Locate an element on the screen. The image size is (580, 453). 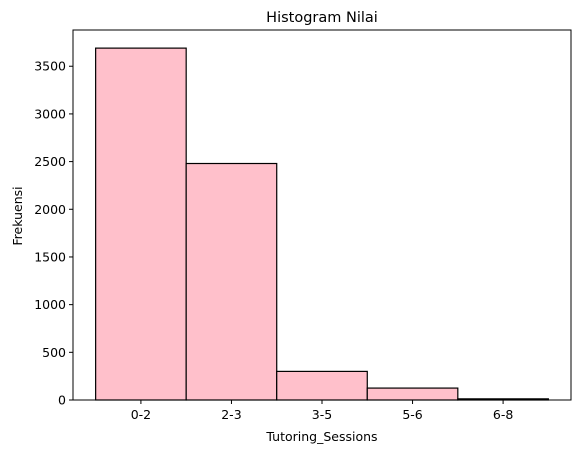
x-tick-label: 2-3 is located at coordinates (231, 414).